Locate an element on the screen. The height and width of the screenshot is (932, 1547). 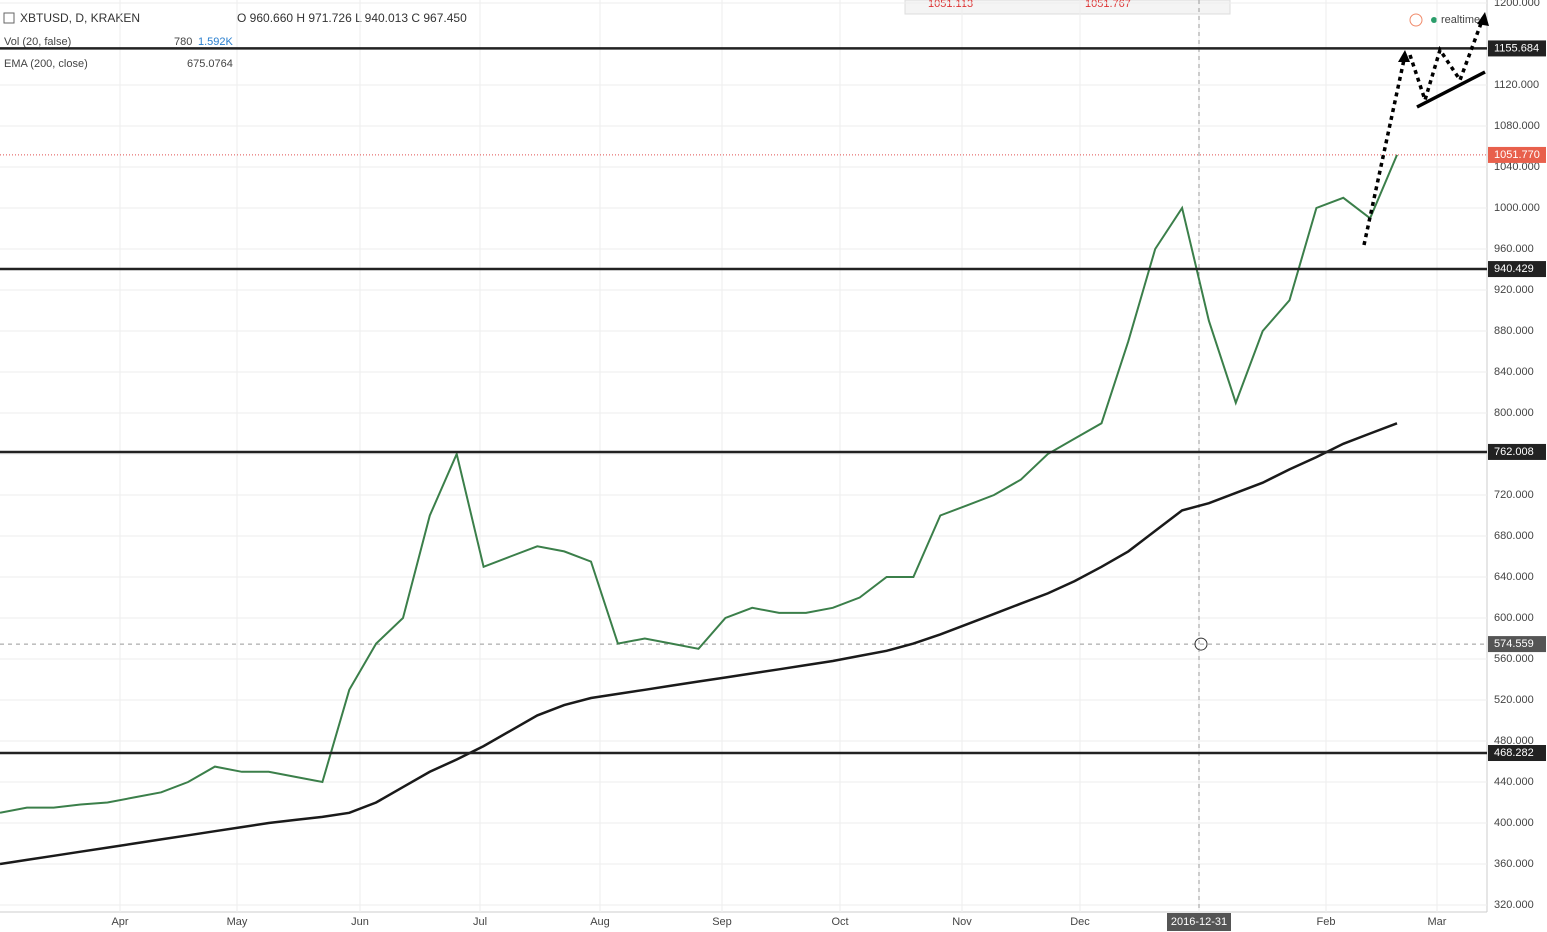
level-label: 940.429 is located at coordinates (1514, 269).